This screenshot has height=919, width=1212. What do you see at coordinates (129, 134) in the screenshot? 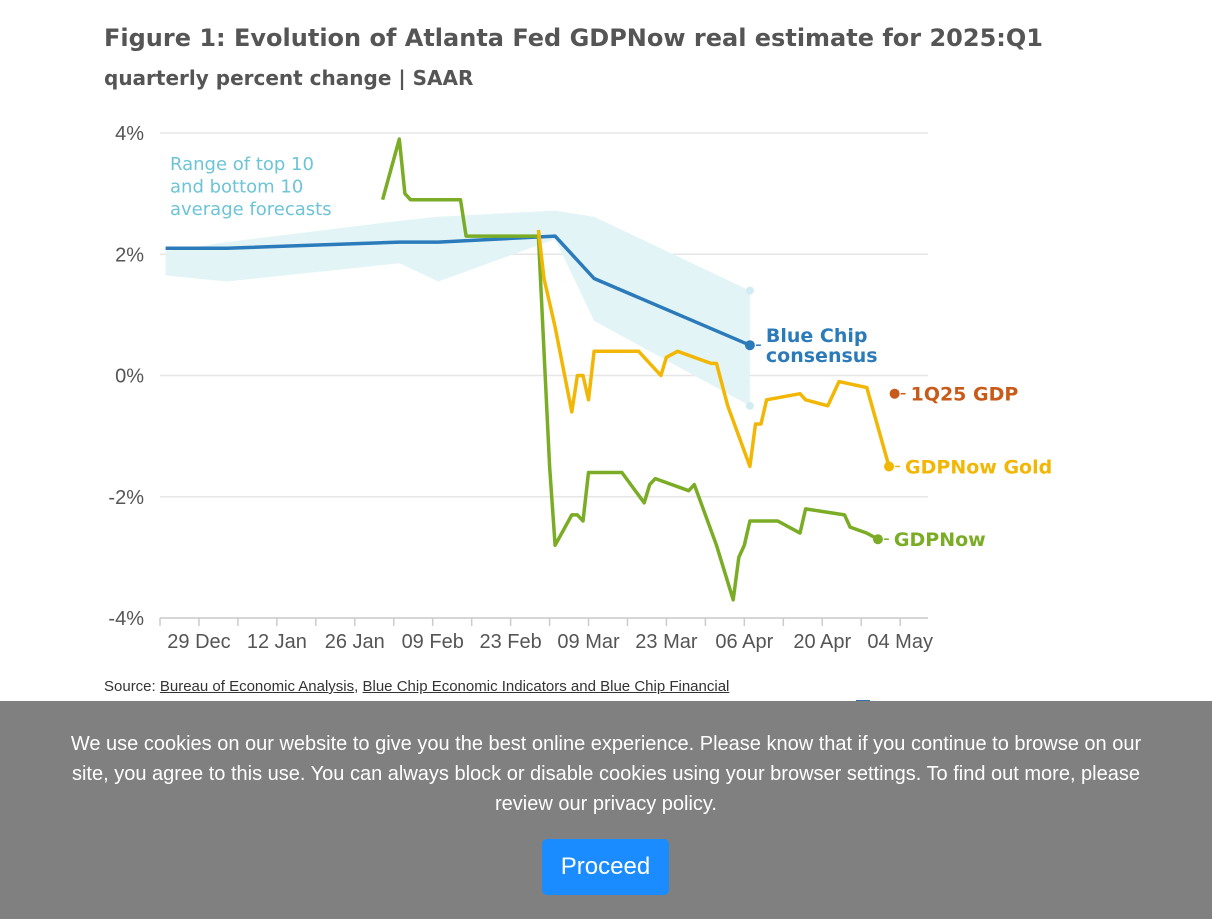
I see `y-tick-label: 4%` at bounding box center [129, 134].